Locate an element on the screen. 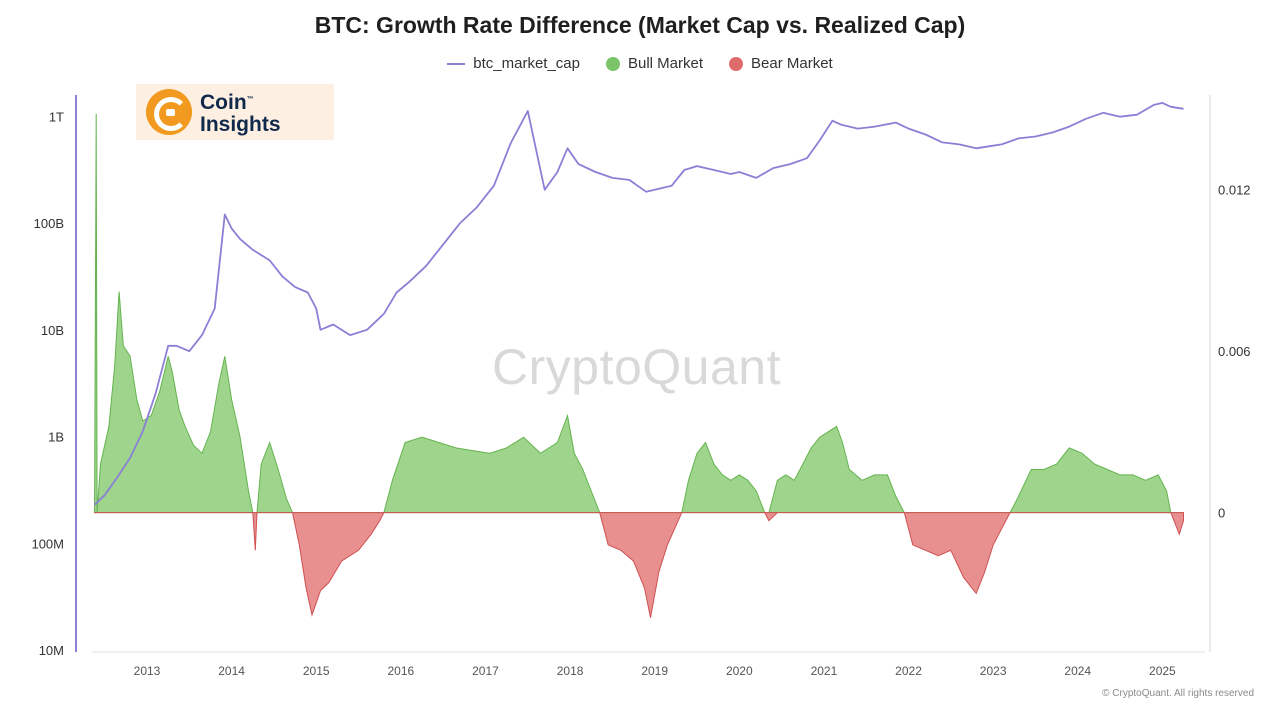 This screenshot has height=720, width=1280. legend-item-bull-market: Bull Market is located at coordinates (654, 63).